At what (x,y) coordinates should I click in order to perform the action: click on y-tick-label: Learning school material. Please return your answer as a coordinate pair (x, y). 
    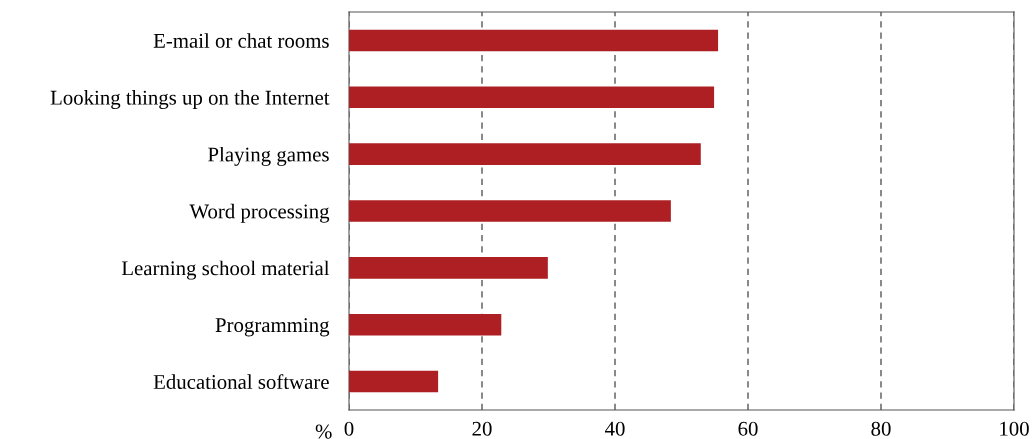
    Looking at the image, I should click on (225, 270).